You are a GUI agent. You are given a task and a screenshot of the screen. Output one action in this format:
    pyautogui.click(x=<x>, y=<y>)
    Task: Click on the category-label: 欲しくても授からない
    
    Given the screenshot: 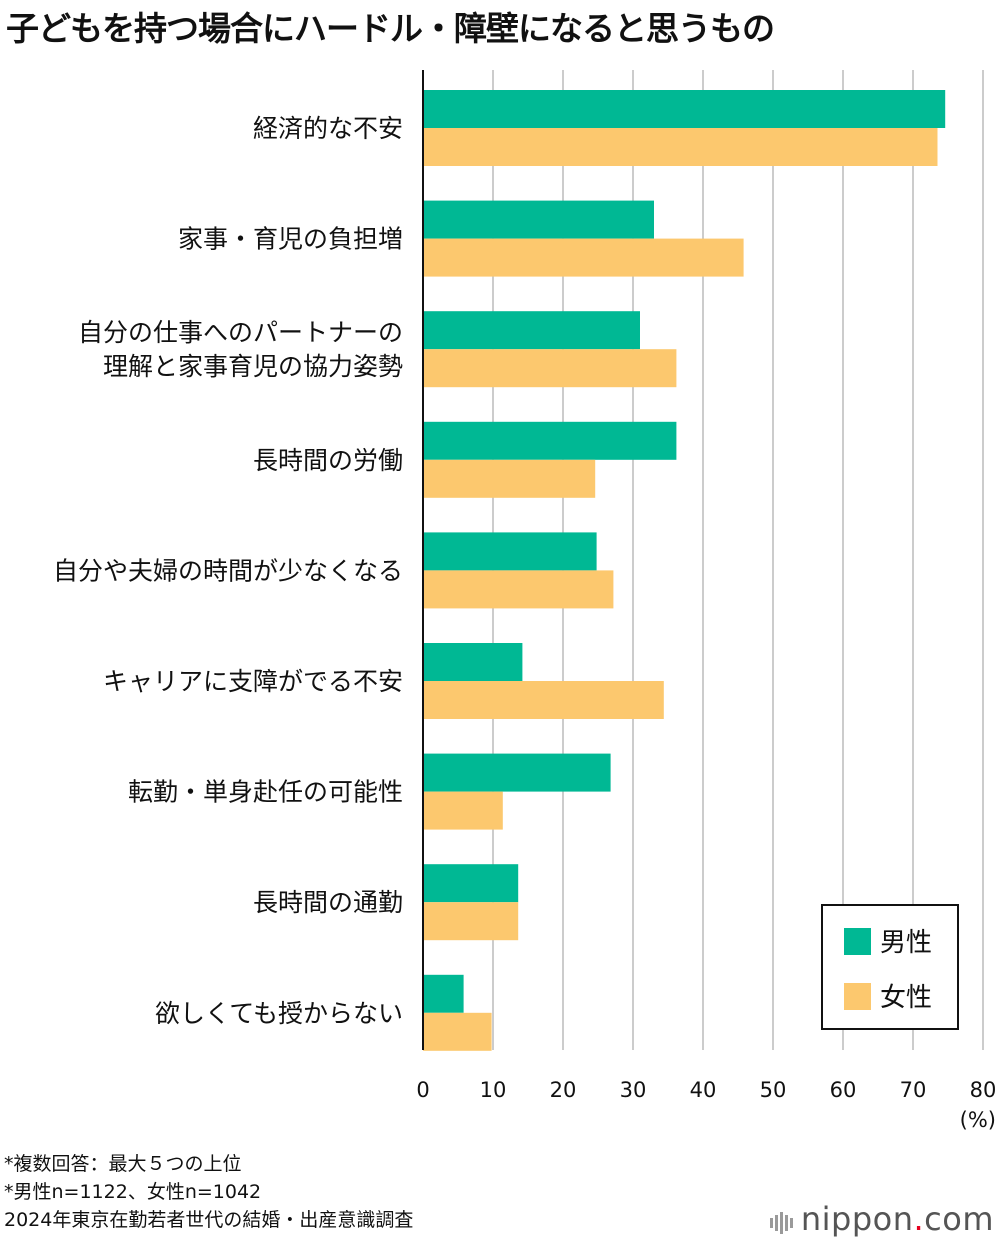 What is the action you would take?
    pyautogui.click(x=279, y=1013)
    